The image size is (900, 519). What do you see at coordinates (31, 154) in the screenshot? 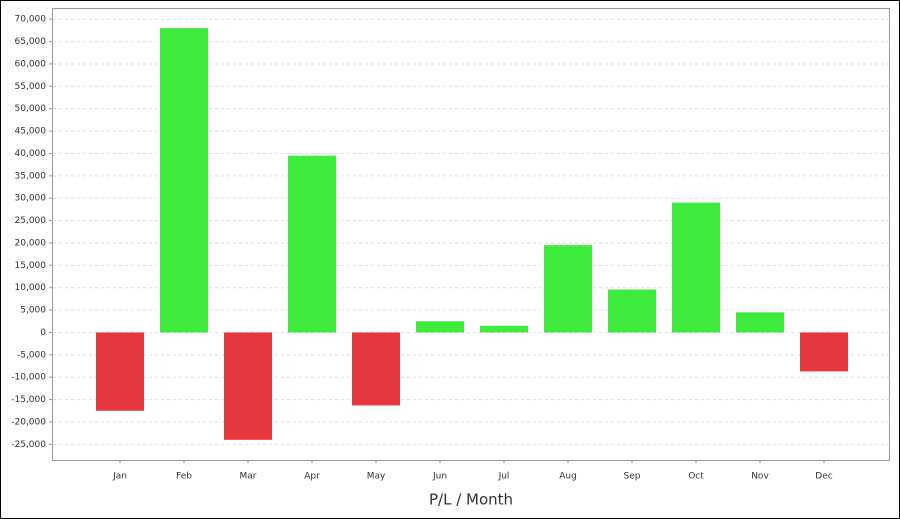
I see `y-tick-label: 40,000` at bounding box center [31, 154].